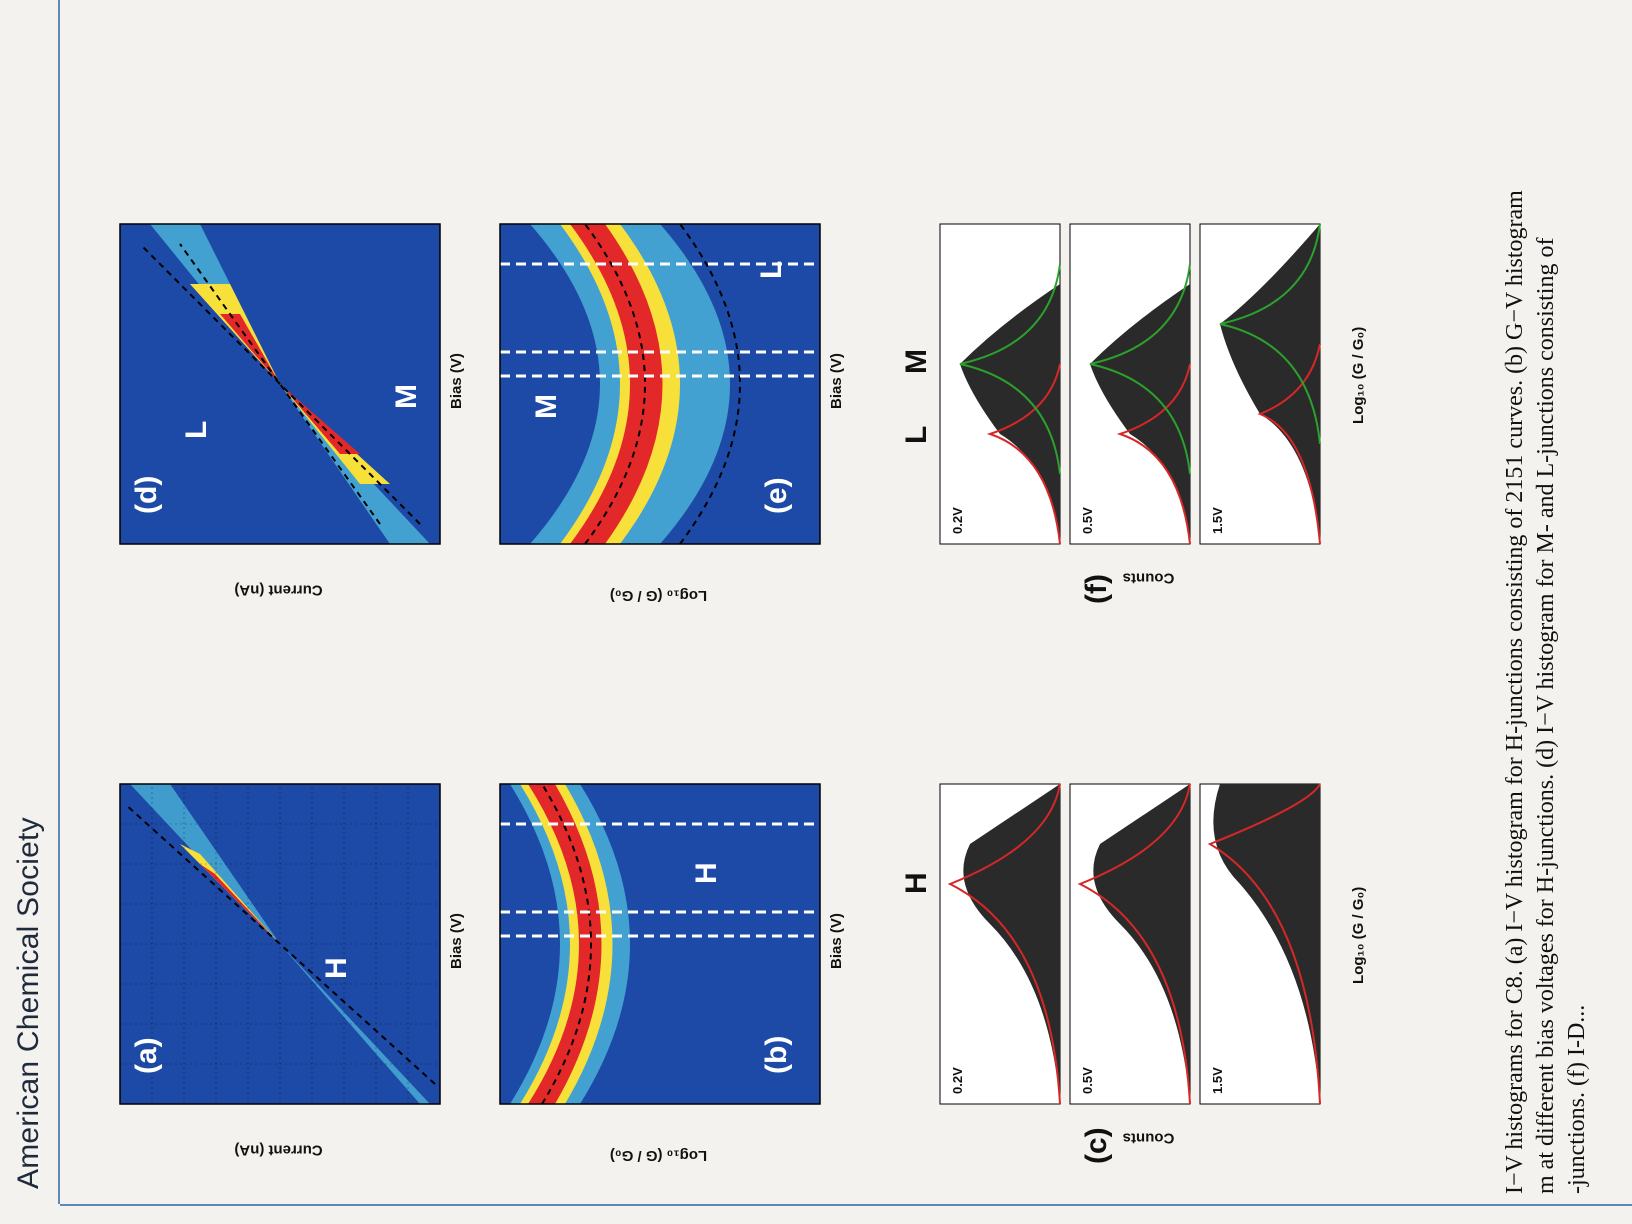 The height and width of the screenshot is (1224, 1632). Describe the element at coordinates (776, 1054) in the screenshot. I see `panel-b-label: (b)` at that location.